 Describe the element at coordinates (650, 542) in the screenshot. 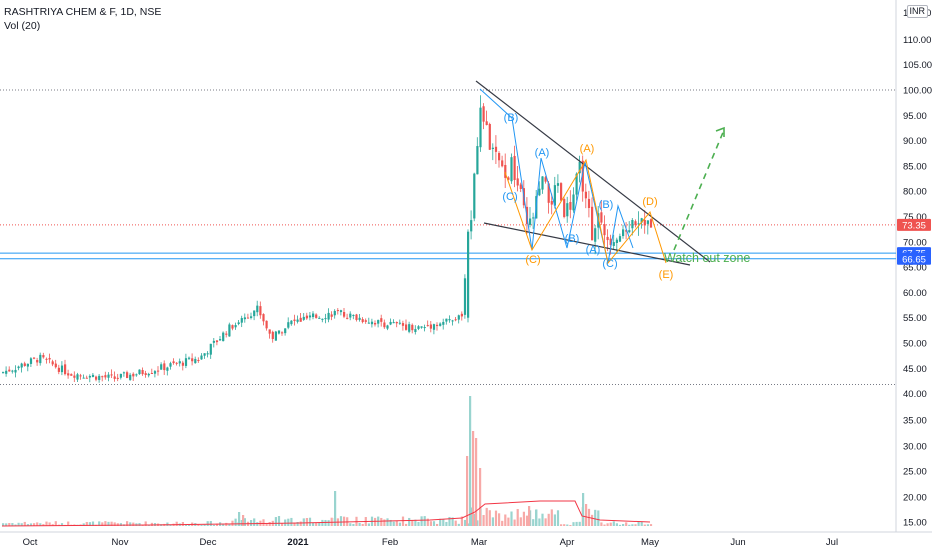

I see `time-tick-label: May` at that location.